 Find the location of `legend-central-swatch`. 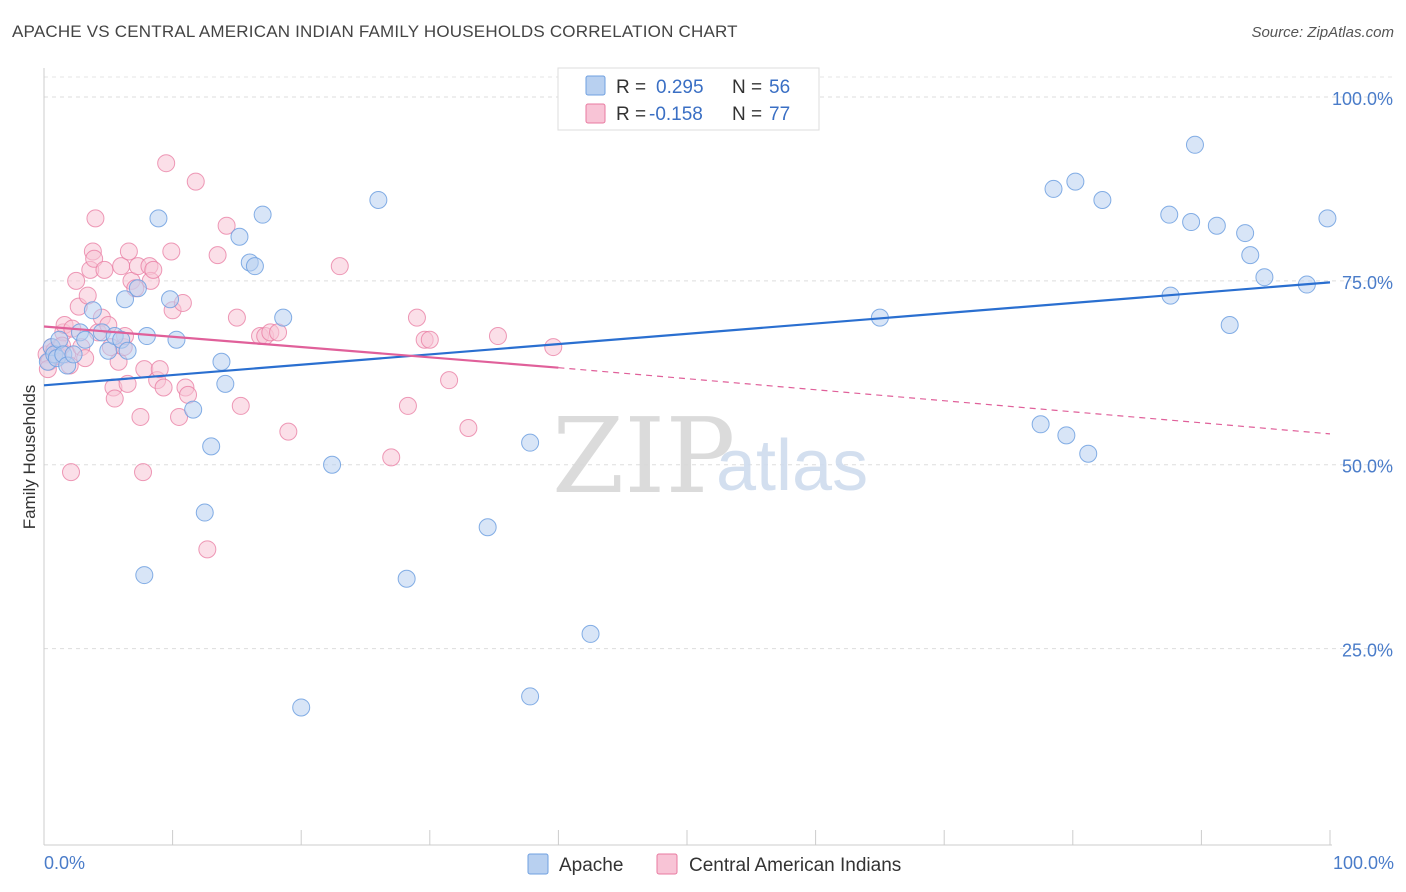

legend-central-swatch is located at coordinates (667, 864).